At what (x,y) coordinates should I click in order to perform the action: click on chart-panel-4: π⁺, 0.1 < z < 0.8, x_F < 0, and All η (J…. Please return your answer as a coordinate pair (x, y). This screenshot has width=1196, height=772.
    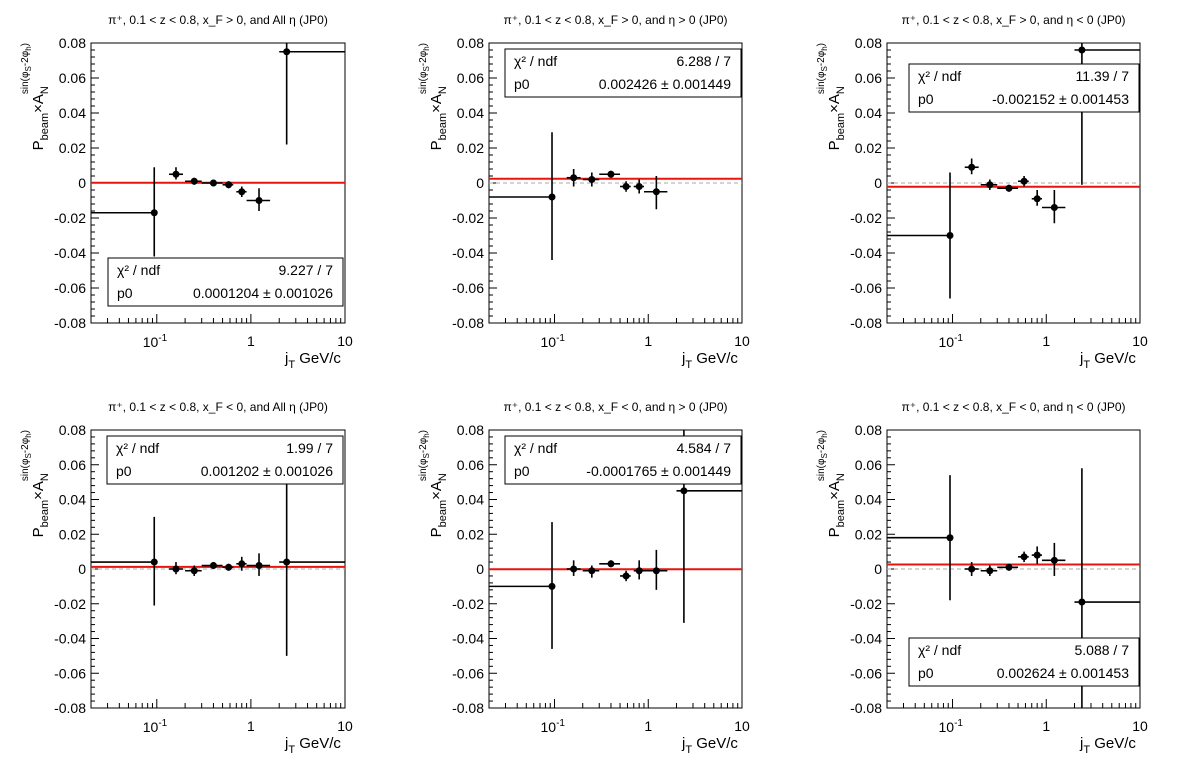
    Looking at the image, I should click on (186, 578).